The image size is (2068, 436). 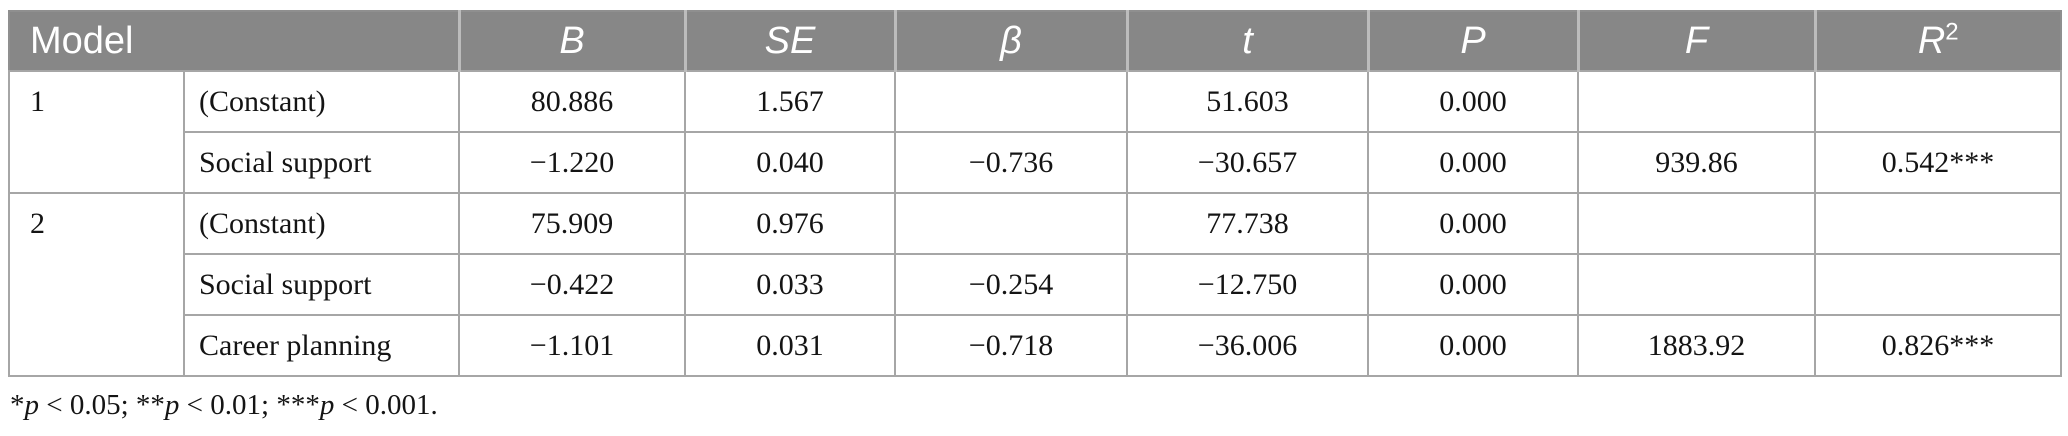 What do you see at coordinates (1011, 162) in the screenshot?
I see `cell-beta: −0.736` at bounding box center [1011, 162].